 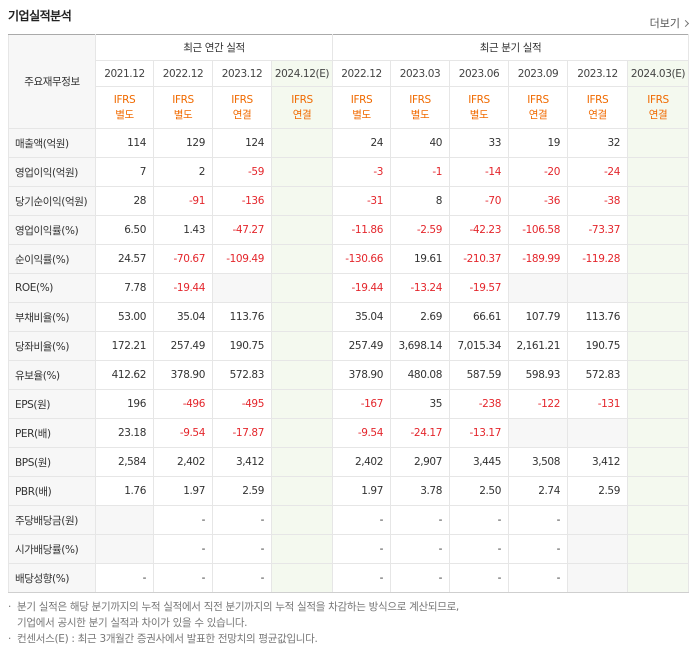 I want to click on row-label: BPS(원), so click(x=52, y=462).